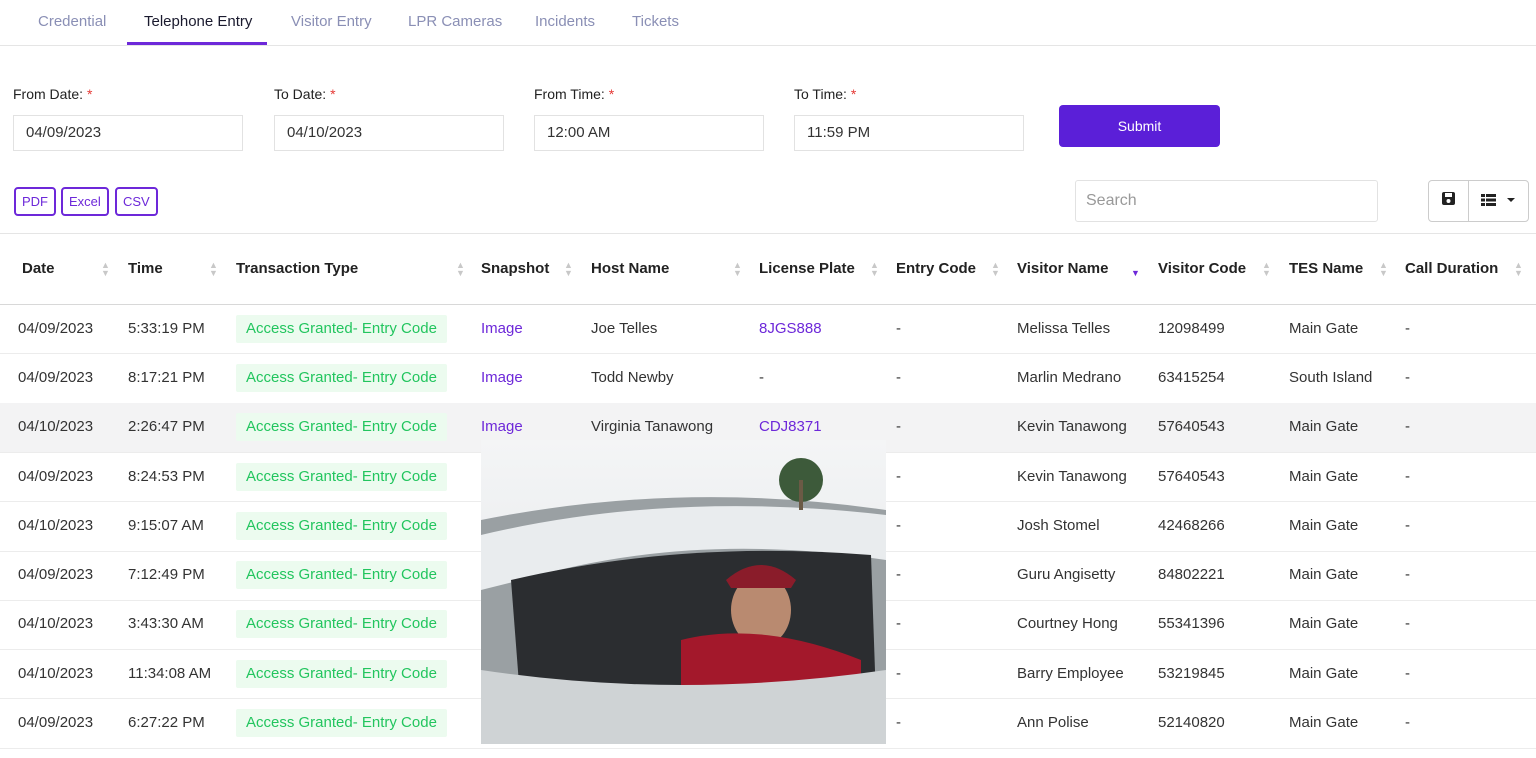 The width and height of the screenshot is (1536, 758). What do you see at coordinates (1058, 525) in the screenshot?
I see `cell: Josh Stomel` at bounding box center [1058, 525].